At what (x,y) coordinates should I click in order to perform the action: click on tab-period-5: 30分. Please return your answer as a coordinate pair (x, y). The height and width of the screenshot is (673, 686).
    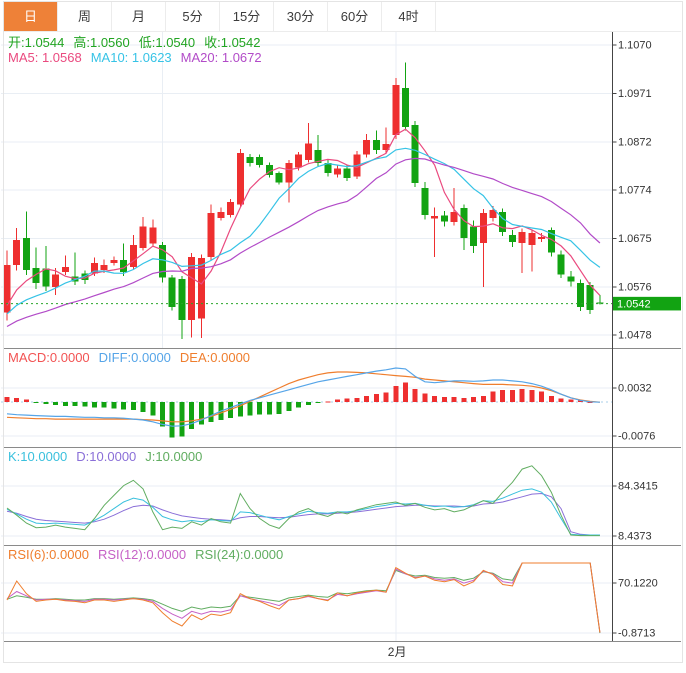
    Looking at the image, I should click on (301, 16).